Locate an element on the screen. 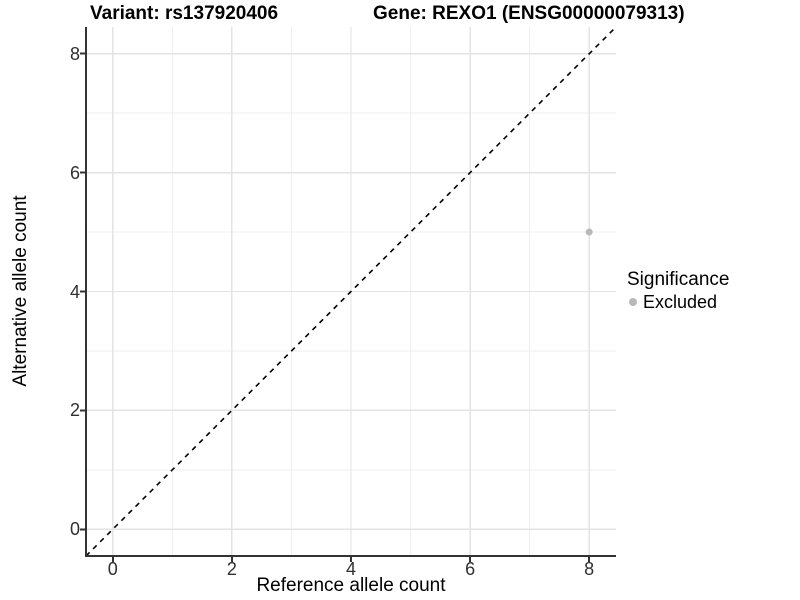 The height and width of the screenshot is (600, 800). data-point is located at coordinates (589, 232).